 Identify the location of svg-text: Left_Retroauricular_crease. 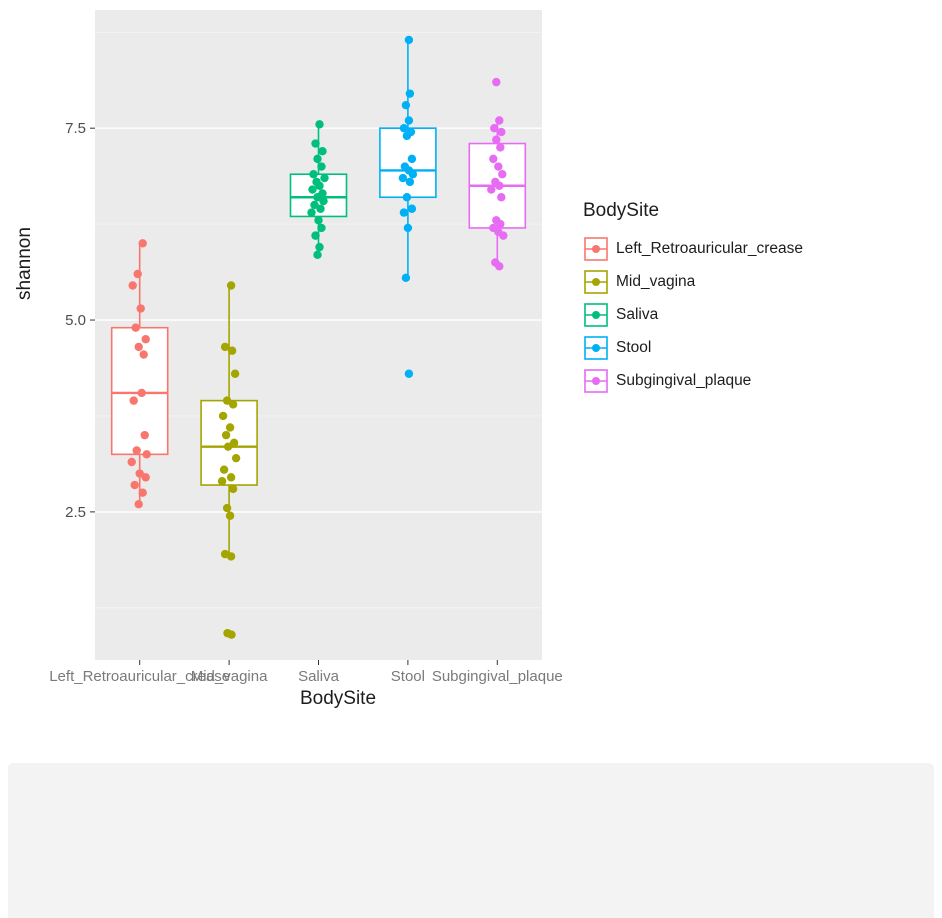
(139, 676).